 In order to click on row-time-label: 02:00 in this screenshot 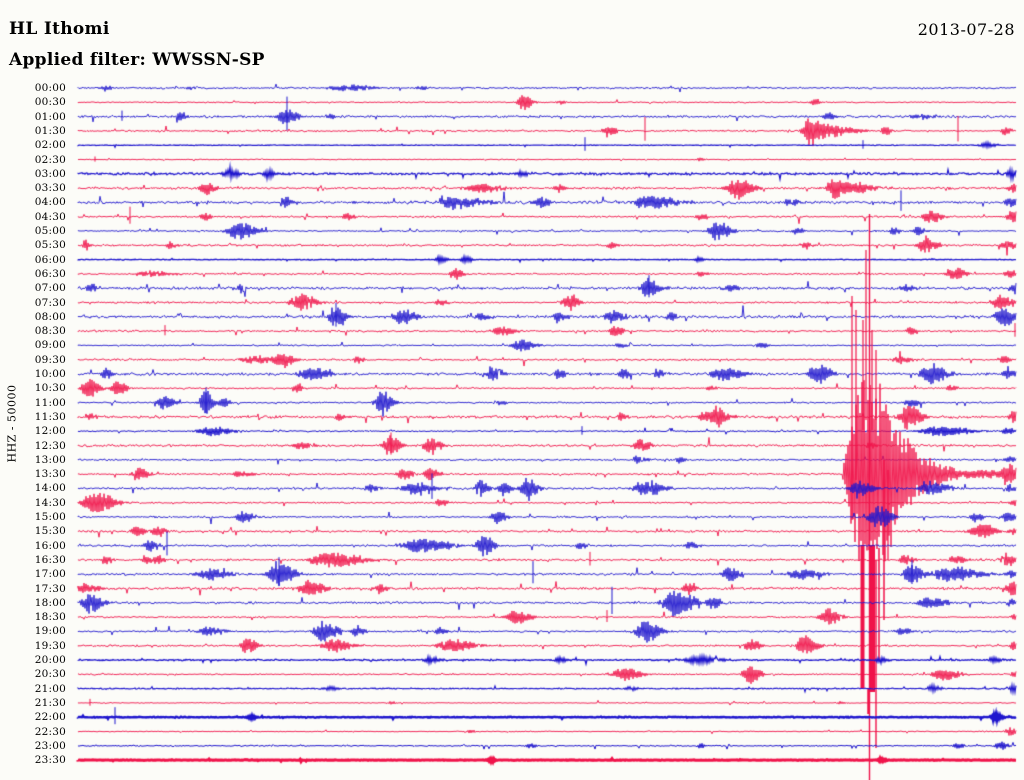, I will do `click(50, 145)`.